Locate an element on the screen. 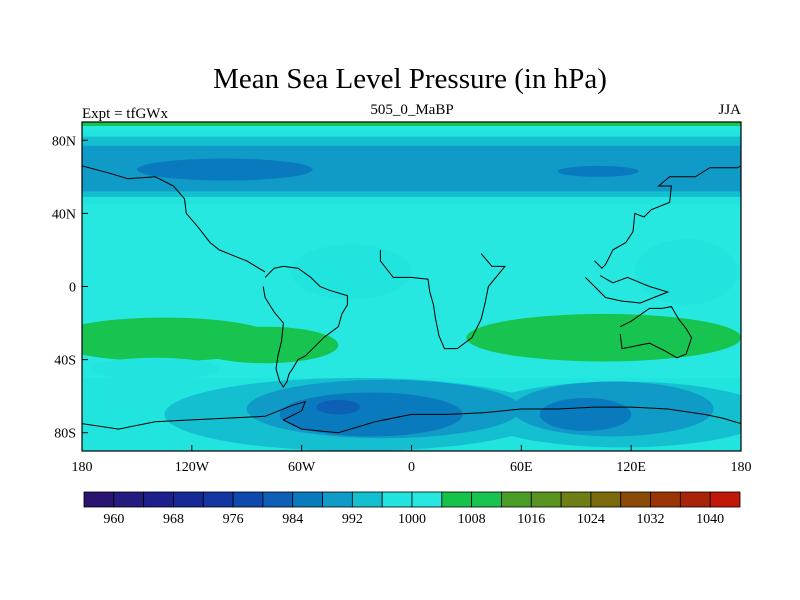 This screenshot has width=800, height=600. y-axis: 80N 40N 0 40S 80S is located at coordinates (70, 288).